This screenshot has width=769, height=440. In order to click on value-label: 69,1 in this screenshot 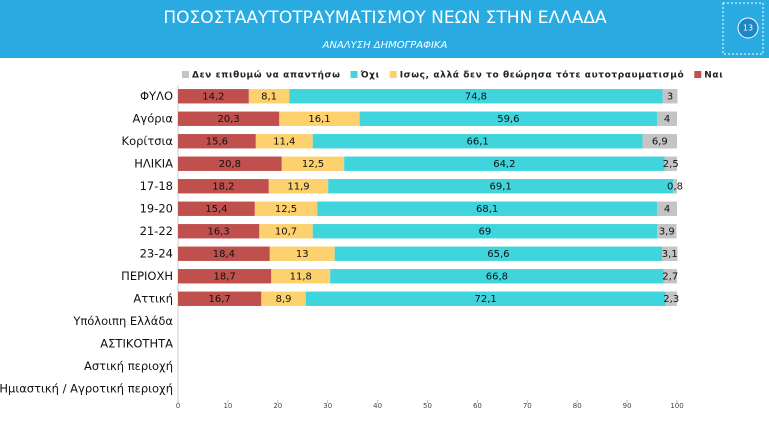, I will do `click(500, 186)`.